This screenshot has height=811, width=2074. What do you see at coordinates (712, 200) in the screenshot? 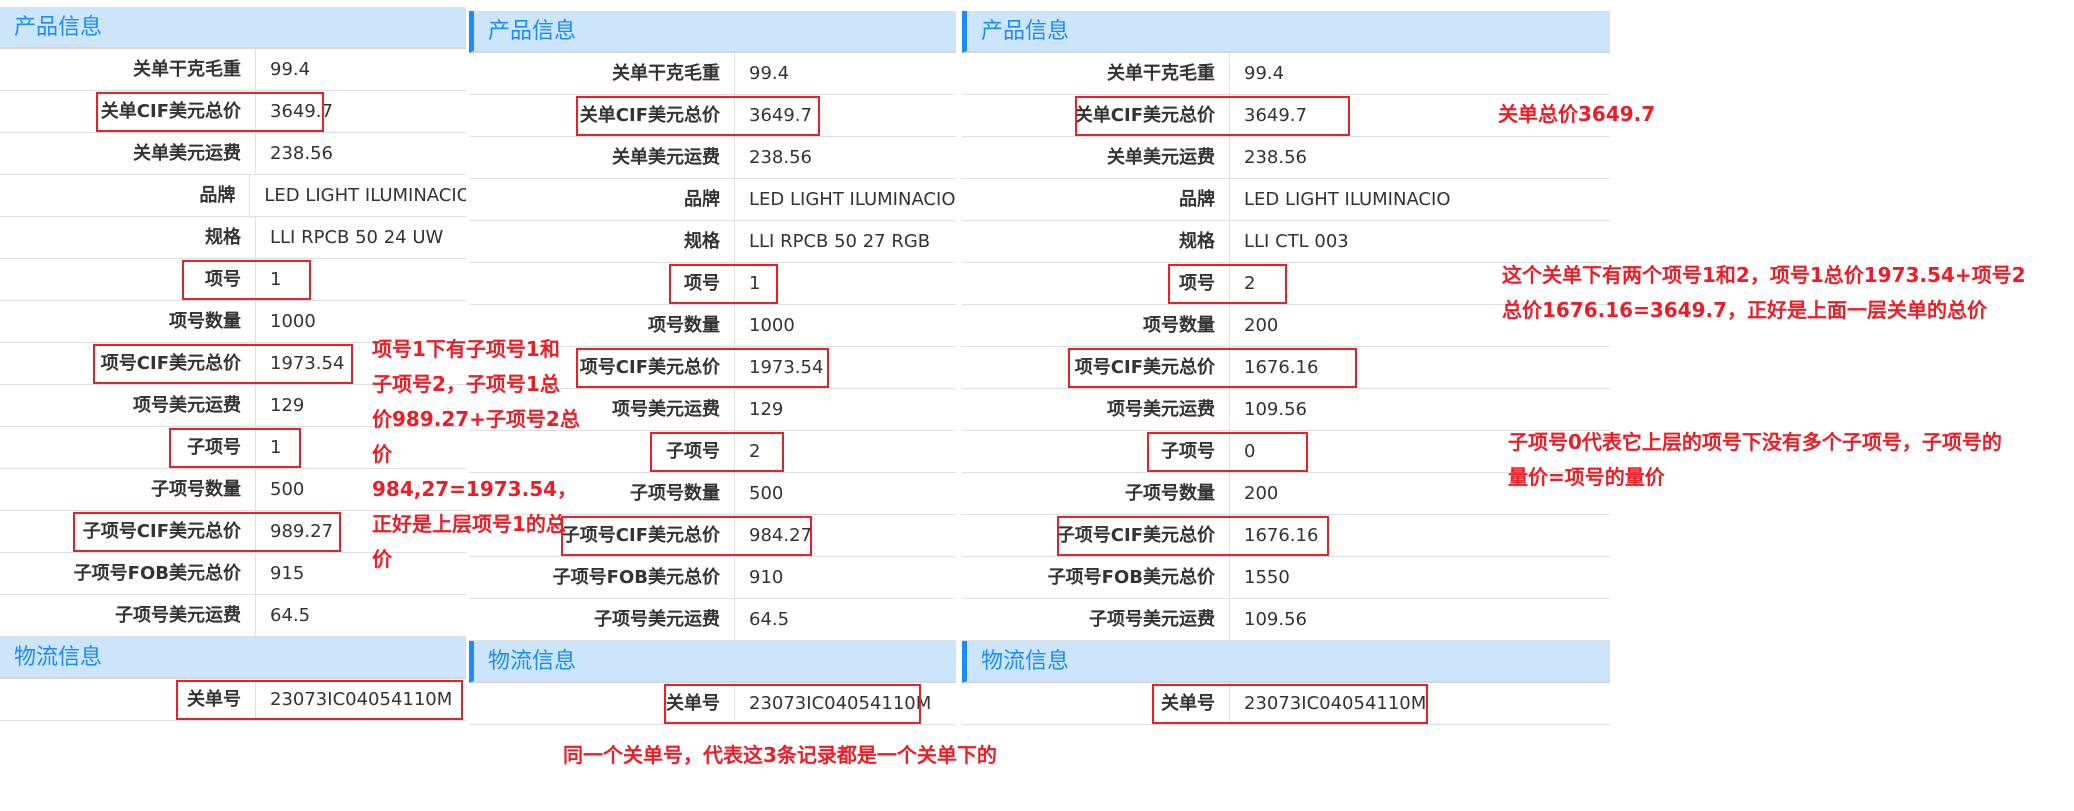
I see `field-row: 品牌 LED LIGHT ILUMINACIO` at bounding box center [712, 200].